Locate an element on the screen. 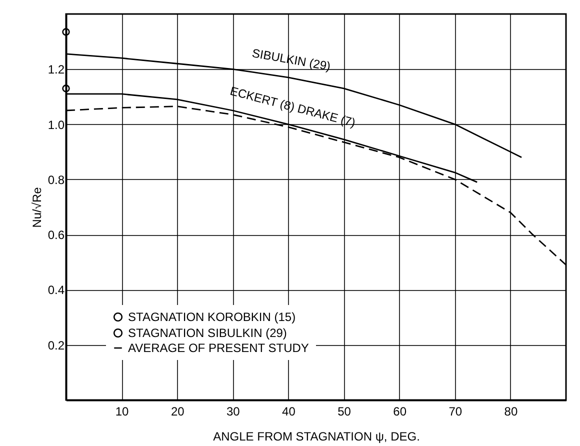 Image resolution: width=580 pixels, height=446 pixels. text: ECKERT (8) DRAKE (7) is located at coordinates (292, 107).